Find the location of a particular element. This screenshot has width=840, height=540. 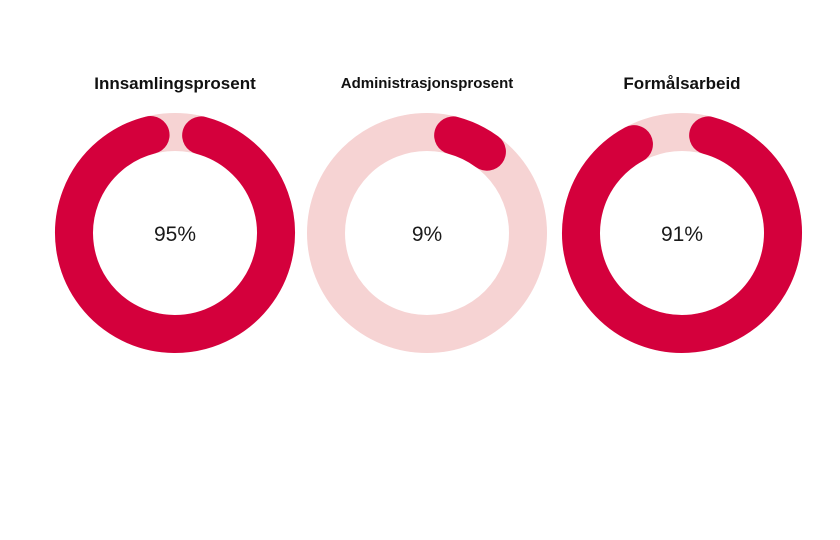

donut-track is located at coordinates (427, 233).